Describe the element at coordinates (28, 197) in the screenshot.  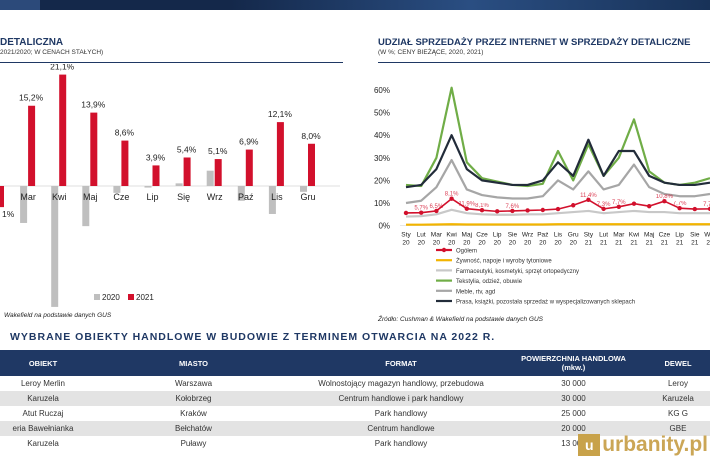
I see `x-tick-label: Mar` at that location.